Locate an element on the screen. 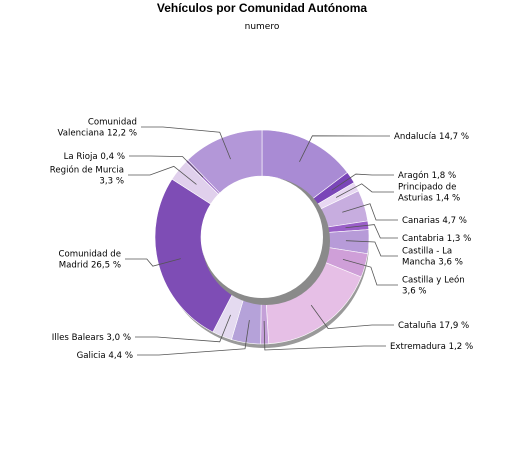 The width and height of the screenshot is (525, 450). label-galicia: Galicia 4,4 % is located at coordinates (105, 356).